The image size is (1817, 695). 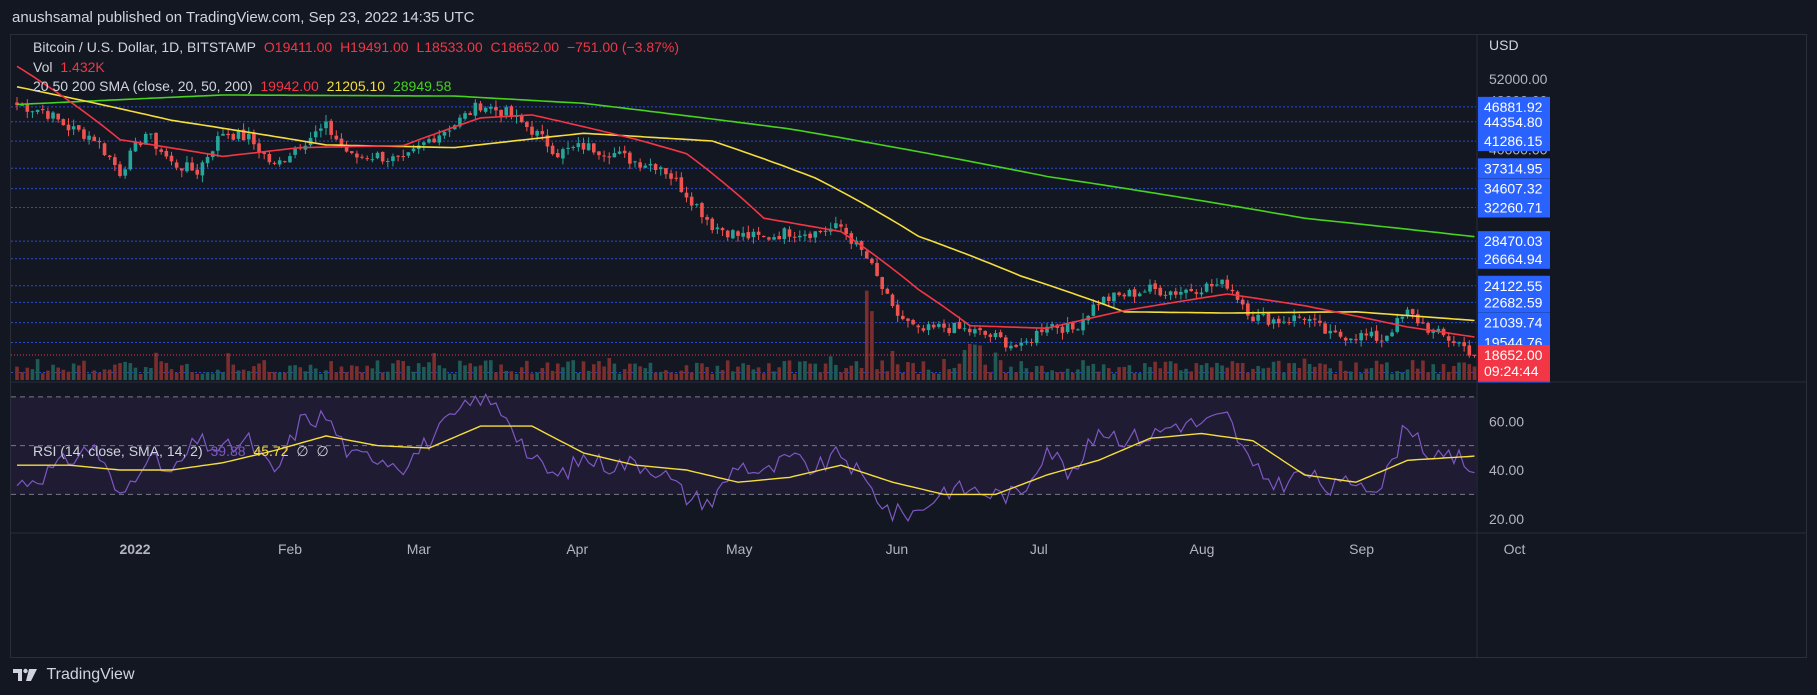 I want to click on rsi-axis-tick: 20.00, so click(x=1506, y=519).